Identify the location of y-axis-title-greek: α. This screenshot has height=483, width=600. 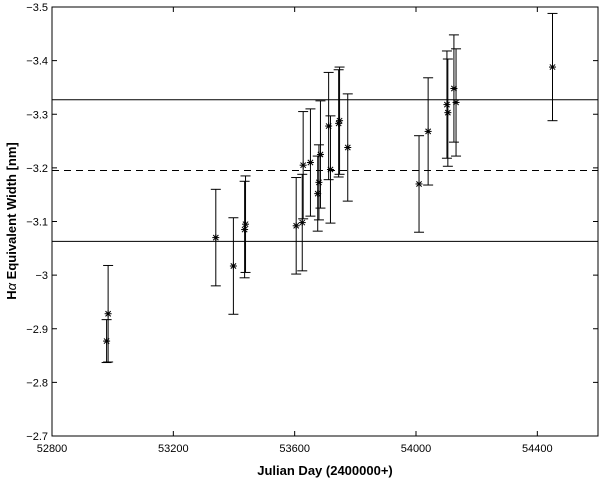
(11, 286).